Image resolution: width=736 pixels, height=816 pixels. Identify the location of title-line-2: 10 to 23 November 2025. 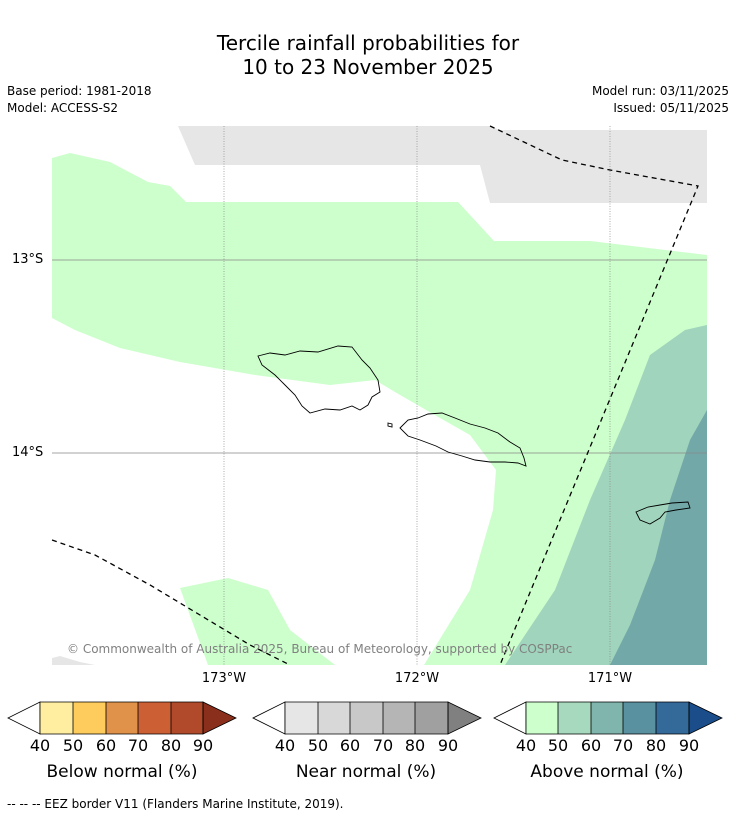
(368, 67).